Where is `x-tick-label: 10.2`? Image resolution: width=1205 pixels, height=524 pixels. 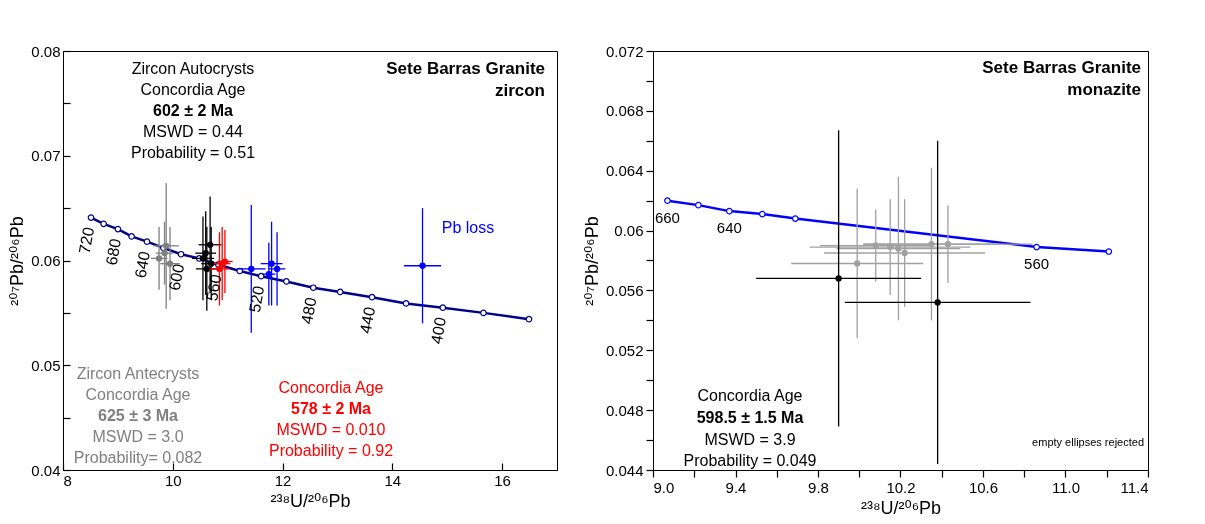 x-tick-label: 10.2 is located at coordinates (901, 487).